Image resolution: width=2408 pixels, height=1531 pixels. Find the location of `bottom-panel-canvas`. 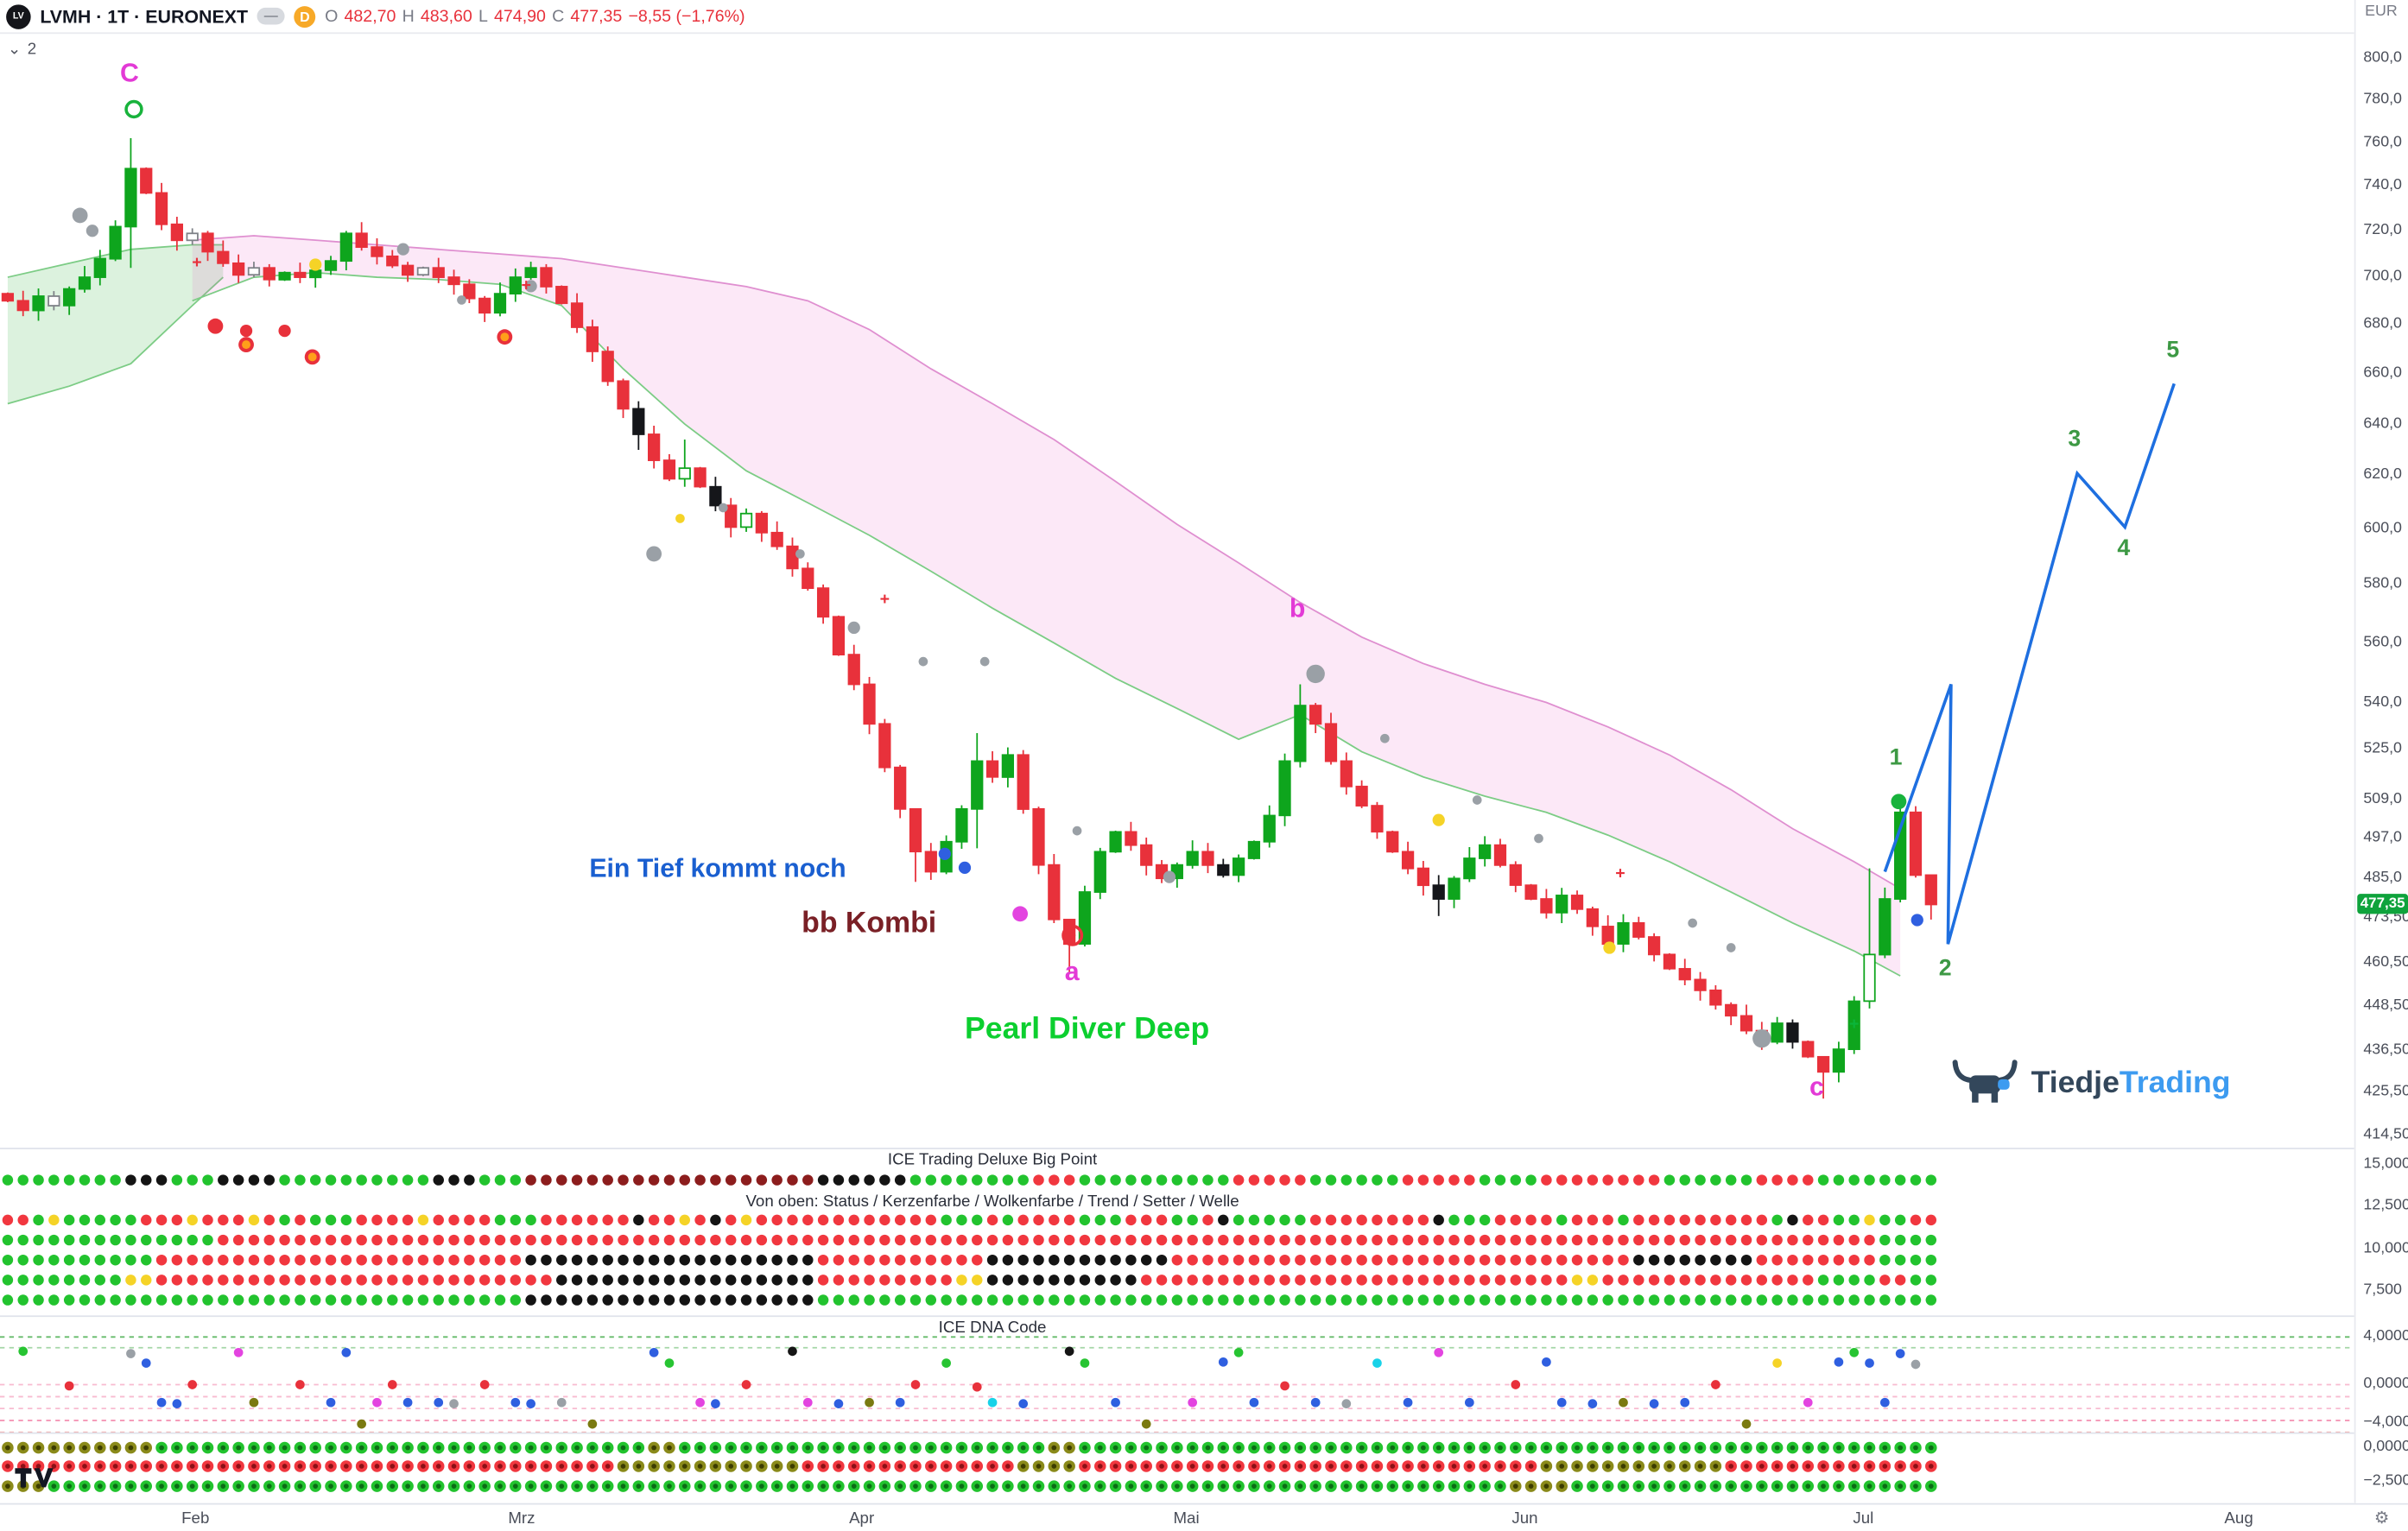

bottom-panel-canvas is located at coordinates (1177, 1468).